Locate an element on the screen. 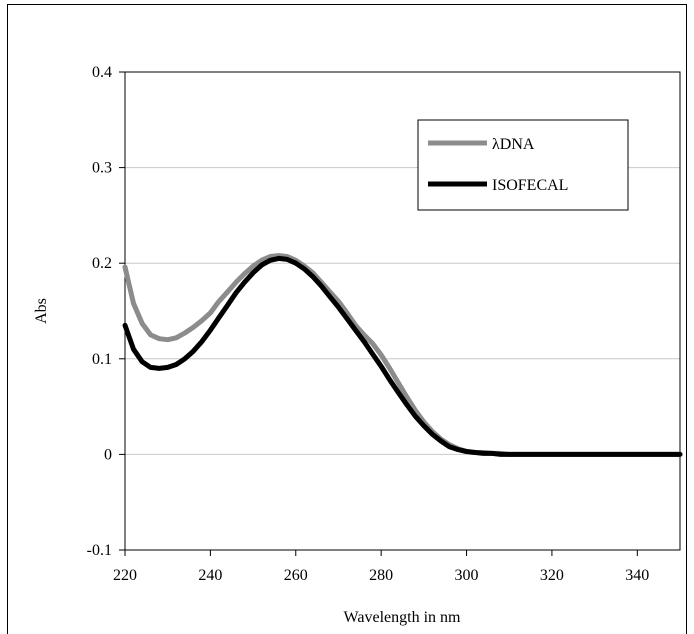 This screenshot has width=694, height=634. legend: λDNA ISOFECAL is located at coordinates (523, 165).